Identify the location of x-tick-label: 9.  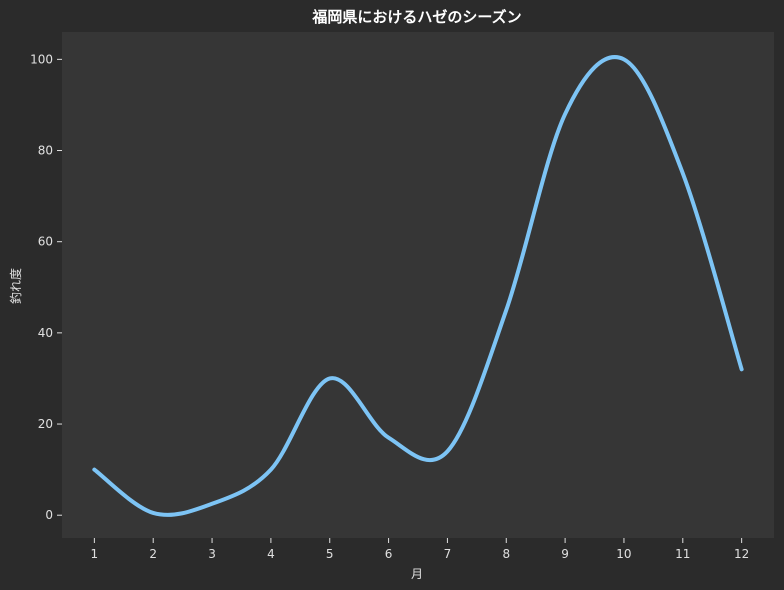
(565, 554).